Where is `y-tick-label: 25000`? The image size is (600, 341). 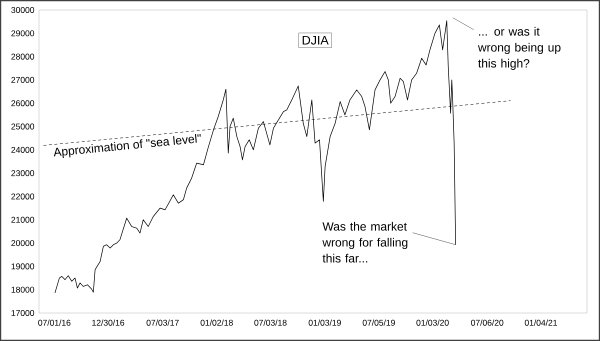 y-tick-label: 25000 is located at coordinates (22, 127).